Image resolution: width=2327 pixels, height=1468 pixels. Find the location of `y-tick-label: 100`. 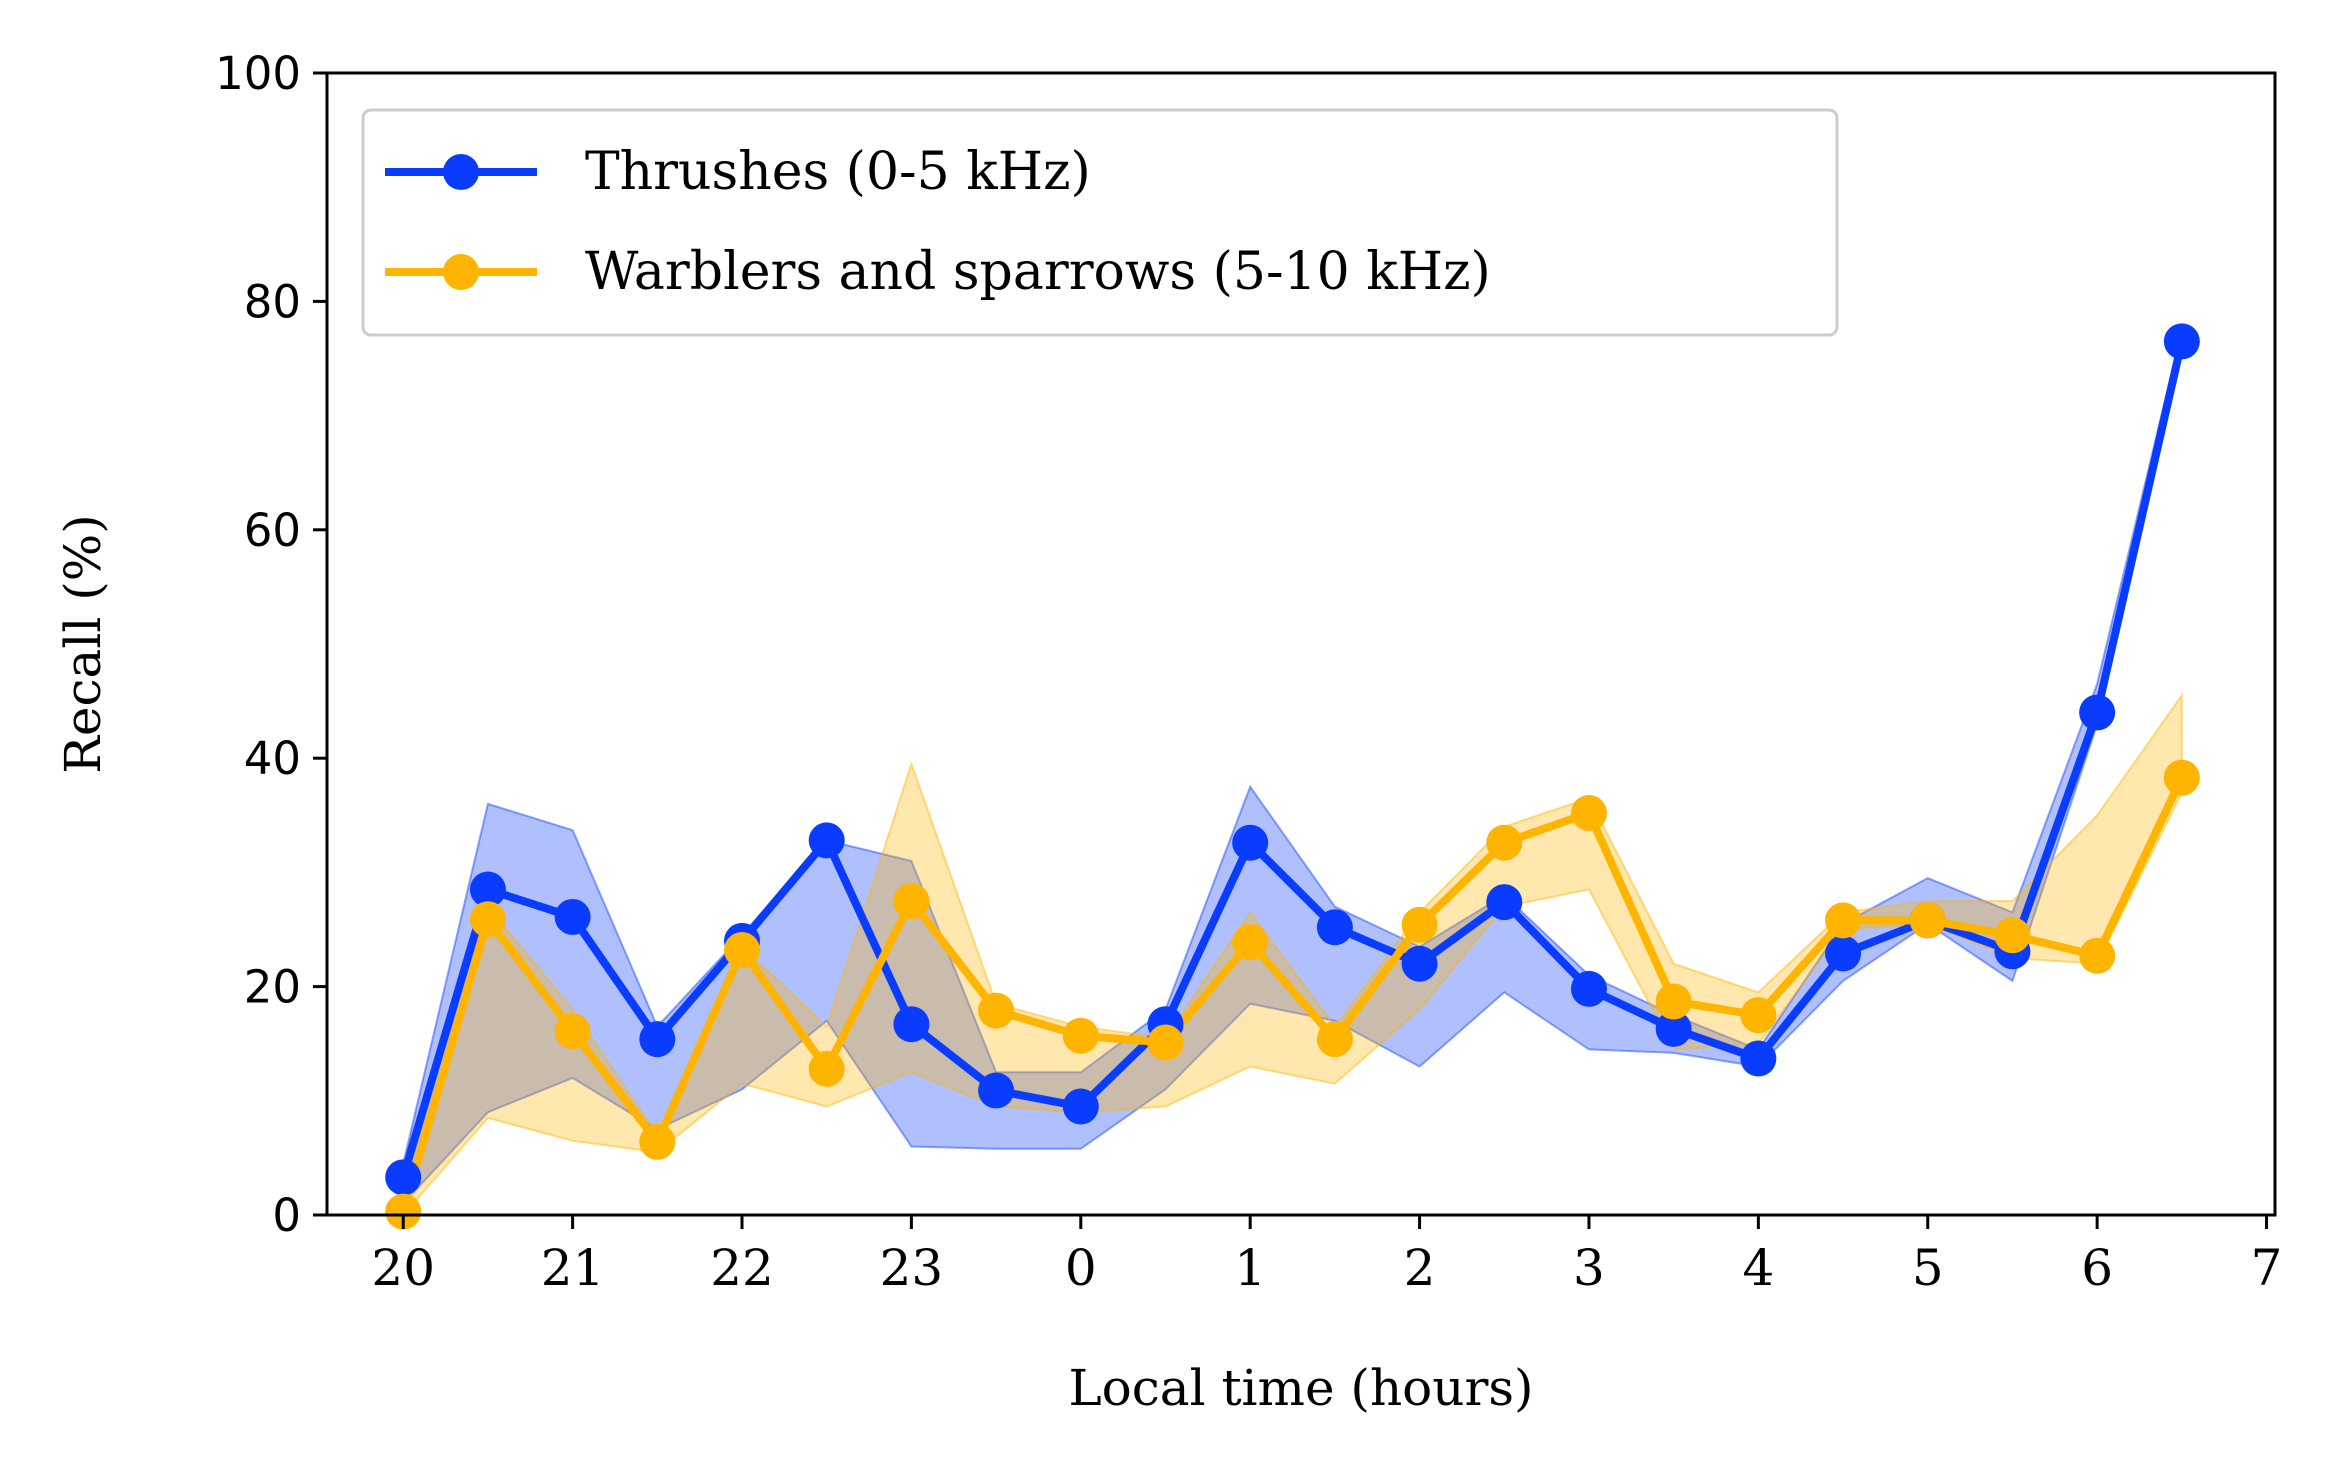

y-tick-label: 100 is located at coordinates (258, 73).